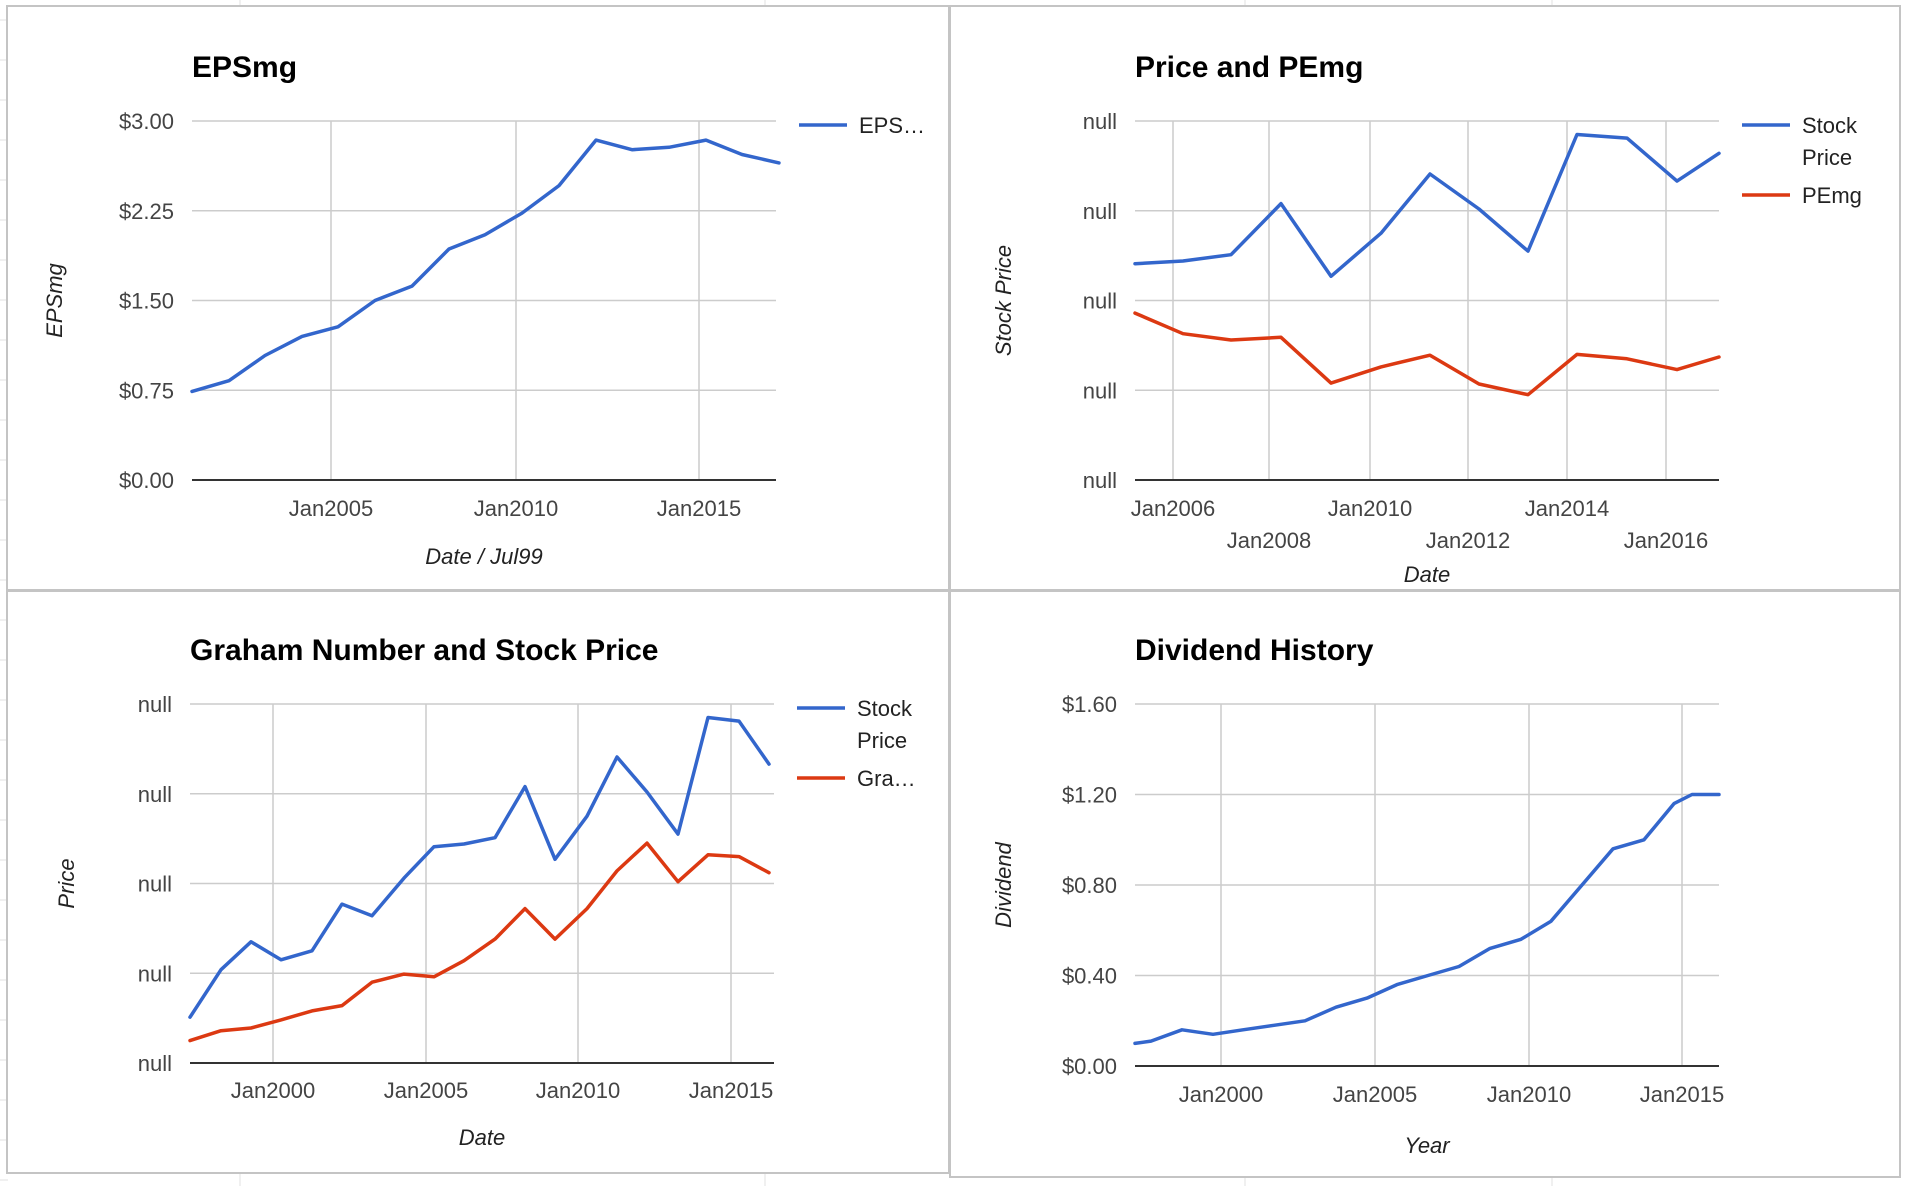 This screenshot has width=1907, height=1186. Describe the element at coordinates (1089, 976) in the screenshot. I see `y-tick-label: $0.40` at that location.